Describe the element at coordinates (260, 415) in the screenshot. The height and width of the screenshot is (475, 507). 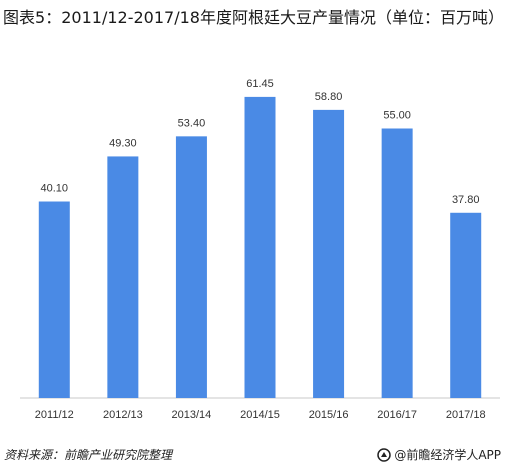
I see `x-tick-label: 2014/15` at that location.